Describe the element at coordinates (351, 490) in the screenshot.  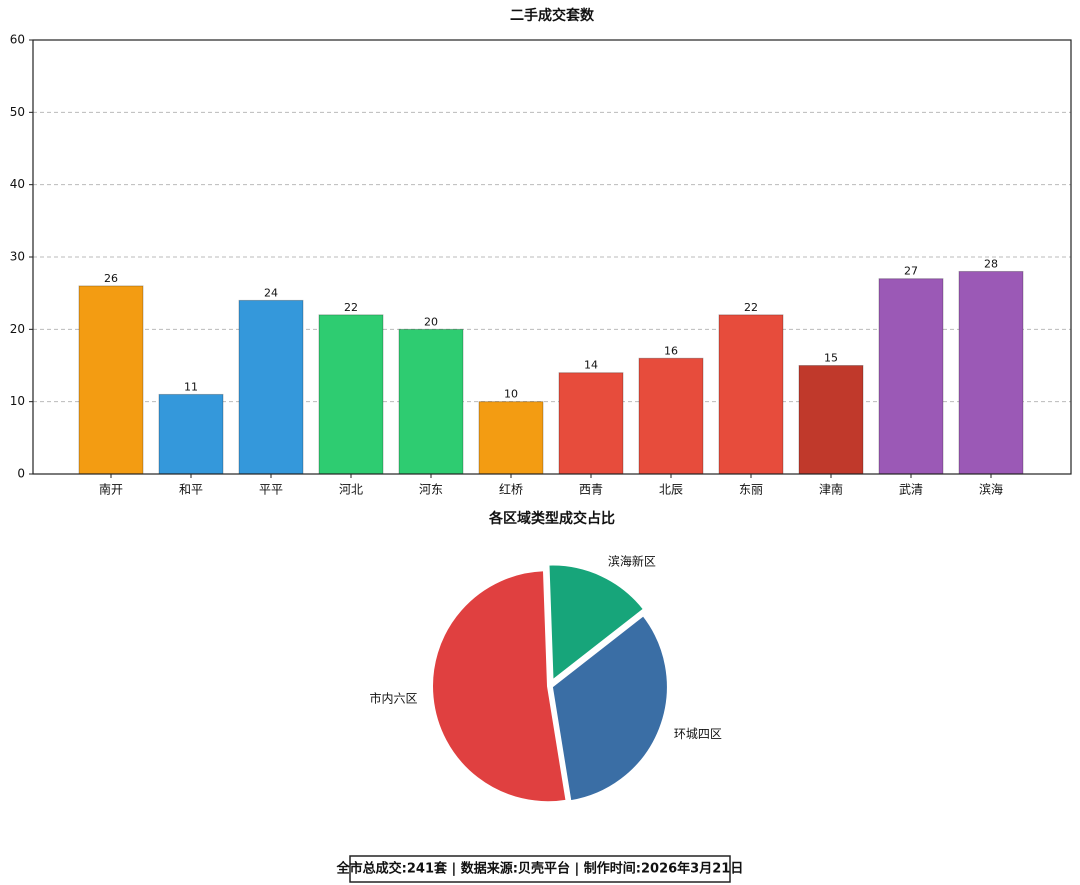
I see `x-tick-label: 河北` at that location.